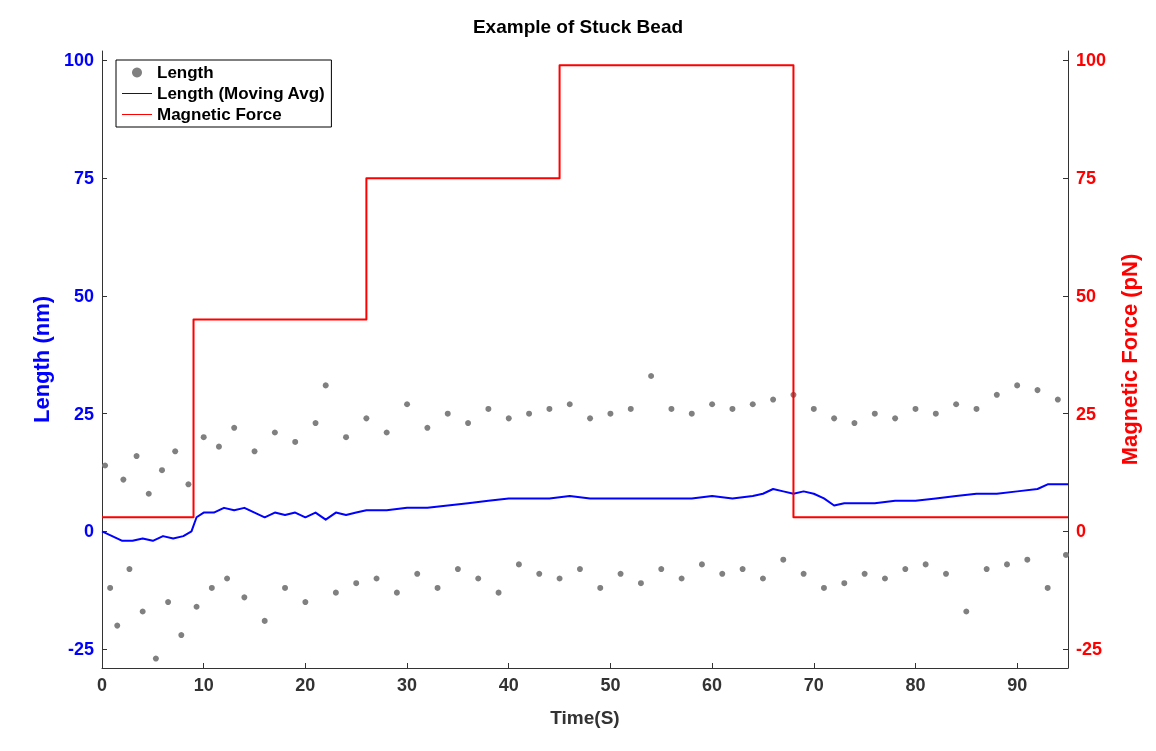 The width and height of the screenshot is (1156, 751). Describe the element at coordinates (585, 512) in the screenshot. I see `line-series` at that location.